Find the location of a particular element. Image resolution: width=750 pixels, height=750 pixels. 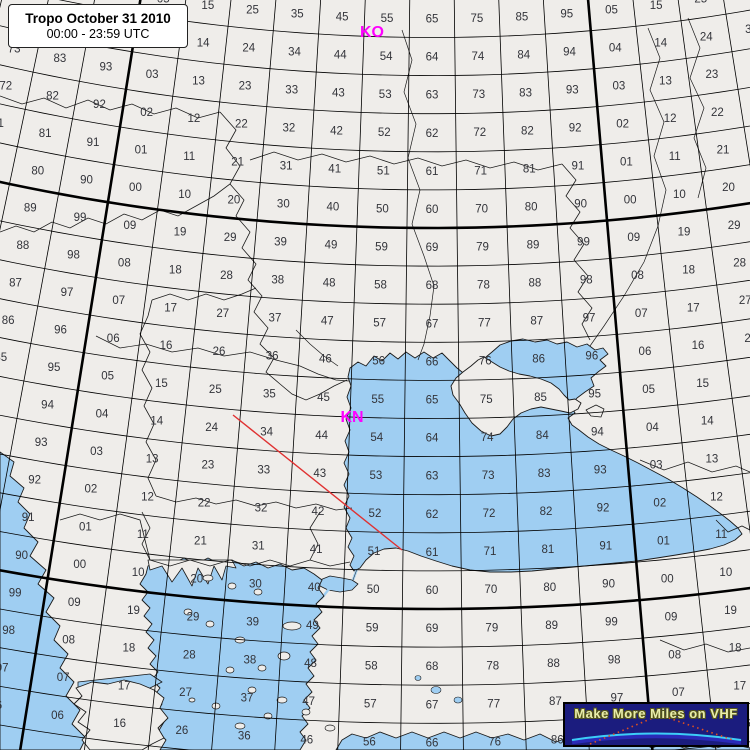

title-date: Tropo October 31 2010 is located at coordinates (98, 18).